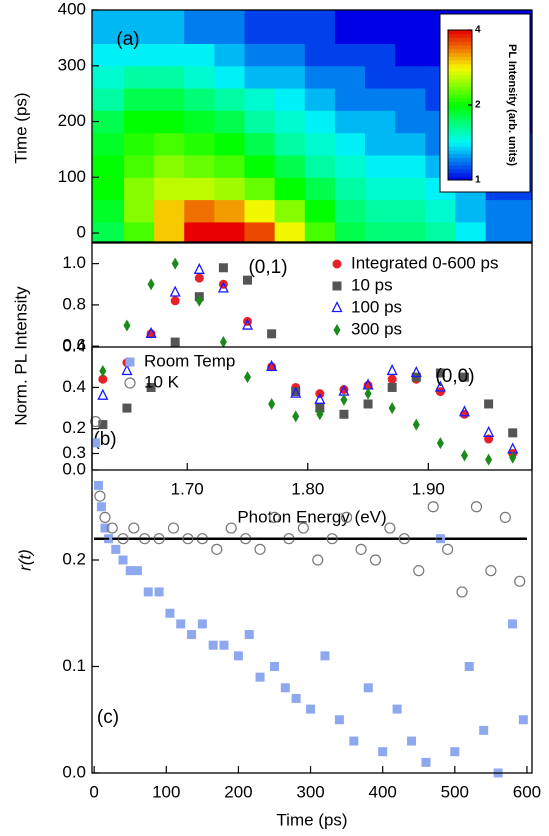  Describe the element at coordinates (478, 105) in the screenshot. I see `colorbar-tick-label: 2` at that location.